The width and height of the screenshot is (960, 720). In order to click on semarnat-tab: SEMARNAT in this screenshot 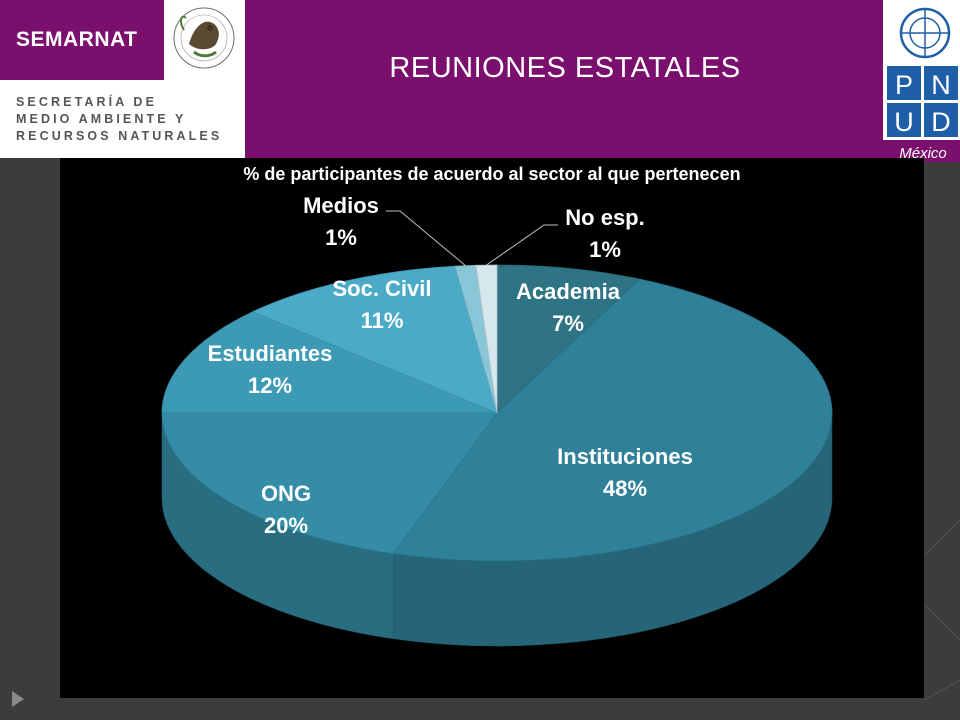, I will do `click(82, 40)`.